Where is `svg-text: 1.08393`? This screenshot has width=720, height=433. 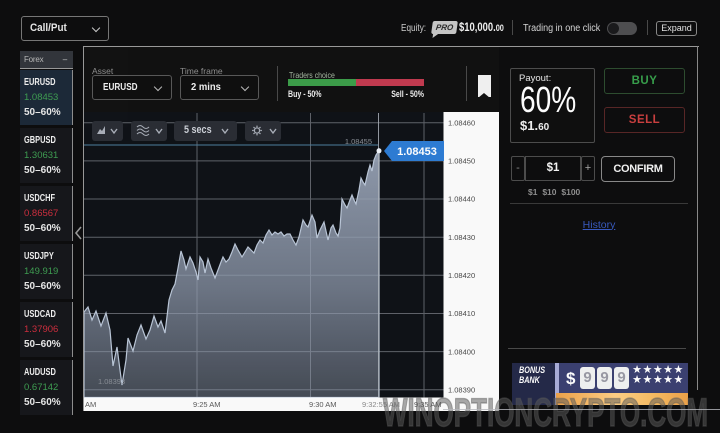 svg-text: 1.08393 is located at coordinates (111, 381).